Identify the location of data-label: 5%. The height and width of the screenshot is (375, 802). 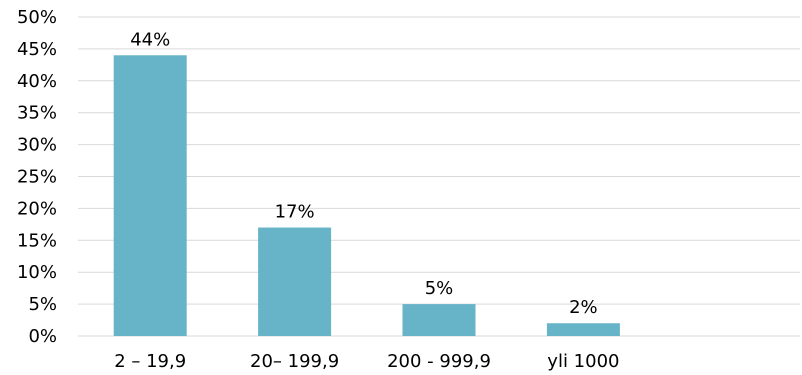
(439, 288).